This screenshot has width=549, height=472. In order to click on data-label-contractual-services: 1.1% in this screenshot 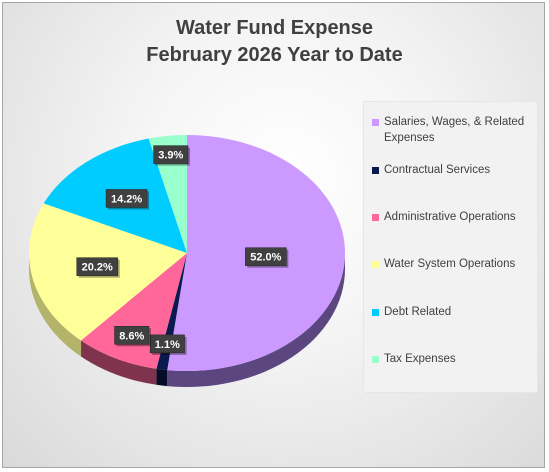, I will do `click(168, 344)`.